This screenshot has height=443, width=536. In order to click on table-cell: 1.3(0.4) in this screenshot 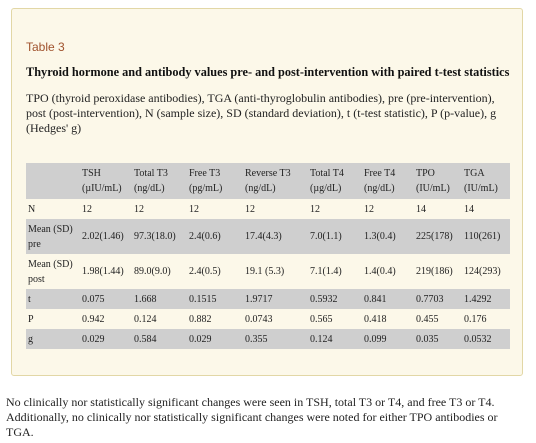, I will do `click(388, 236)`.